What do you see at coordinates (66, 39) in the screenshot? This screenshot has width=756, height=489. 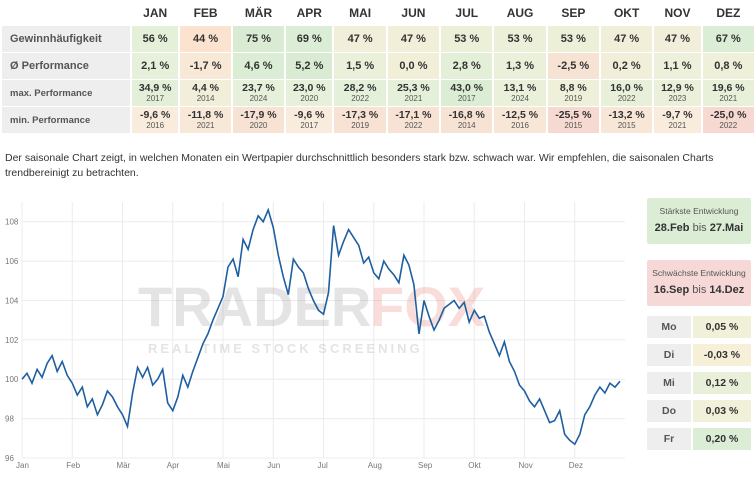 I see `row-label: Gewinnhäufigkeit` at bounding box center [66, 39].